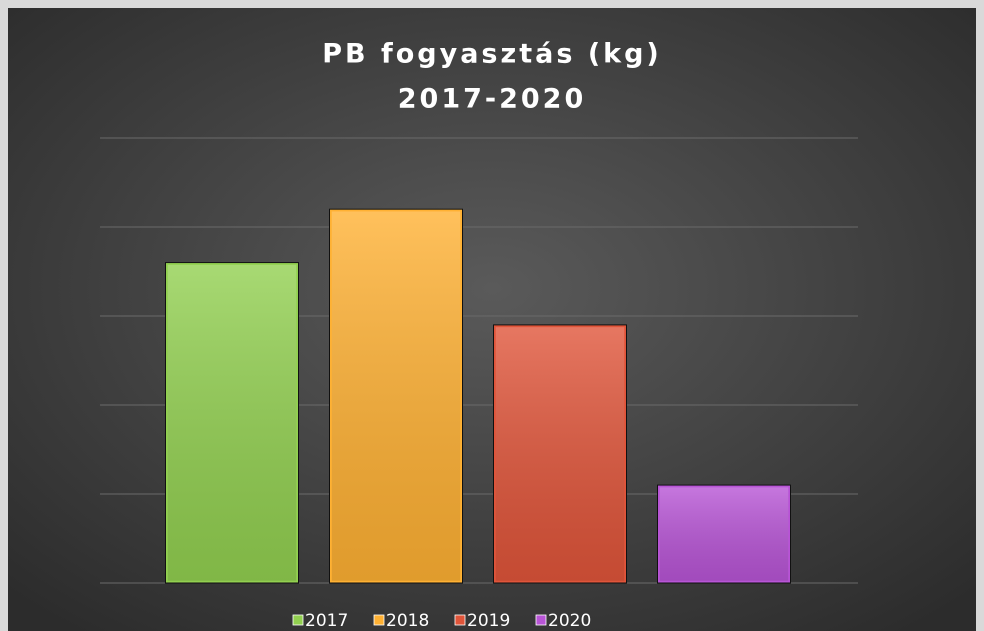 This screenshot has height=631, width=984. I want to click on chart-title: PB fogyasztás (kg), so click(492, 54).